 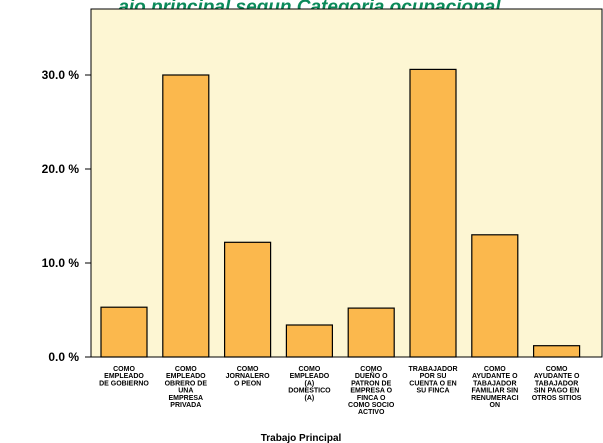 What do you see at coordinates (61, 75) in the screenshot?
I see `y-tick-label: 30.0 %` at bounding box center [61, 75].